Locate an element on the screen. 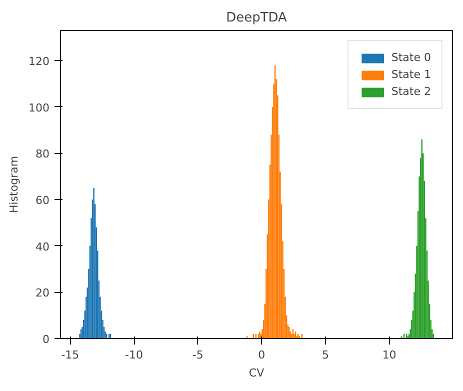 The height and width of the screenshot is (391, 463). y-tick-label: 20 is located at coordinates (43, 293).